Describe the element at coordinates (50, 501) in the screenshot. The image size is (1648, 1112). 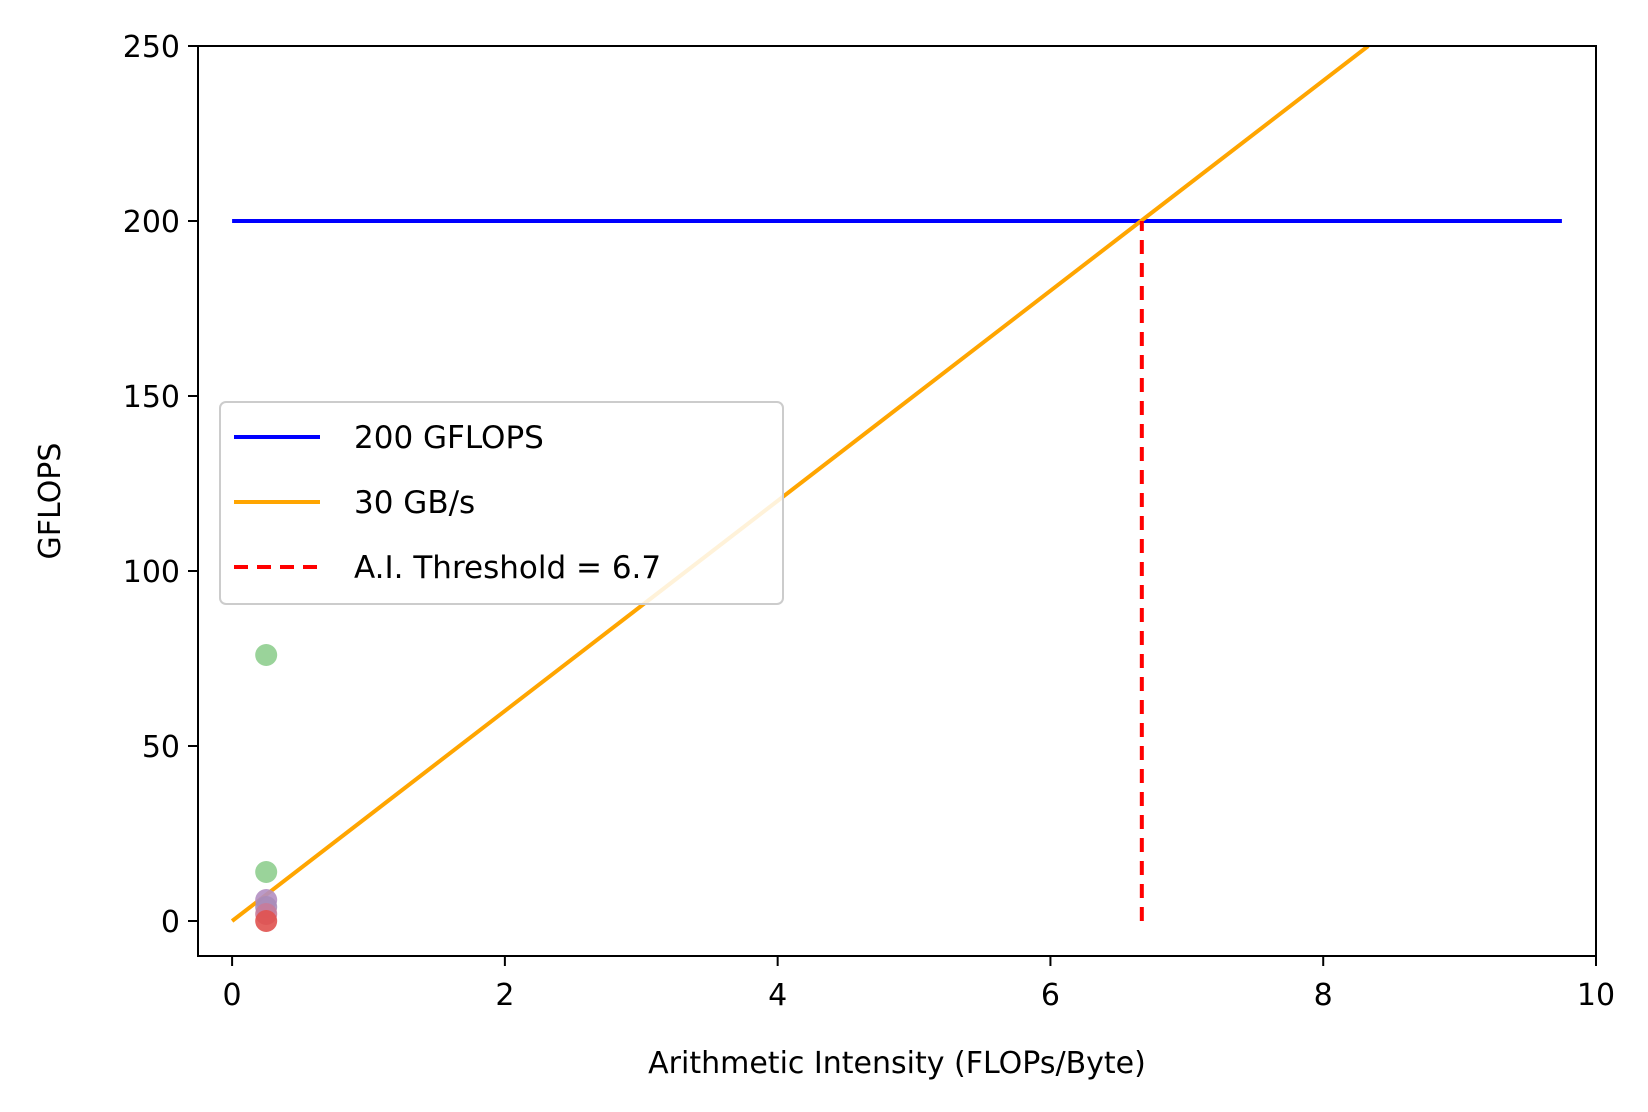
I see `y-axis-label: GFLOPS` at that location.